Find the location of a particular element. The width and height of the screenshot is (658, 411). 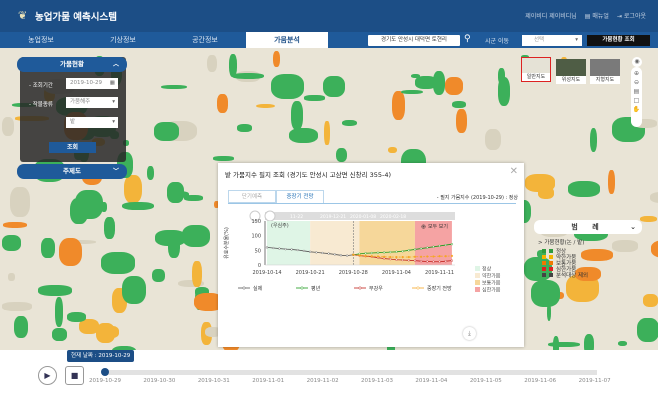

globe-icon: ◉ is located at coordinates (637, 62).